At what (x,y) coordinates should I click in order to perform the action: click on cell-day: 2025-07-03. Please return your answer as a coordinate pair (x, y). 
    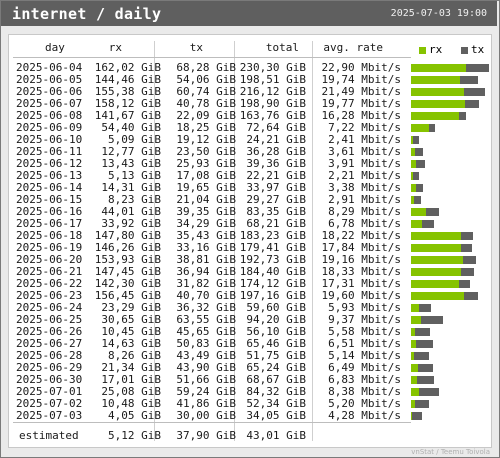
    Looking at the image, I should click on (49, 415).